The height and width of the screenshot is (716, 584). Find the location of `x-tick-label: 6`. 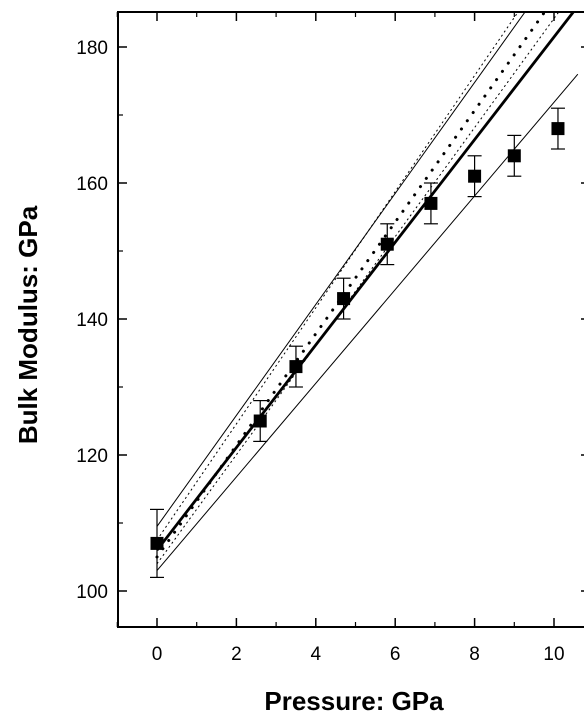

x-tick-label: 6 is located at coordinates (395, 654).